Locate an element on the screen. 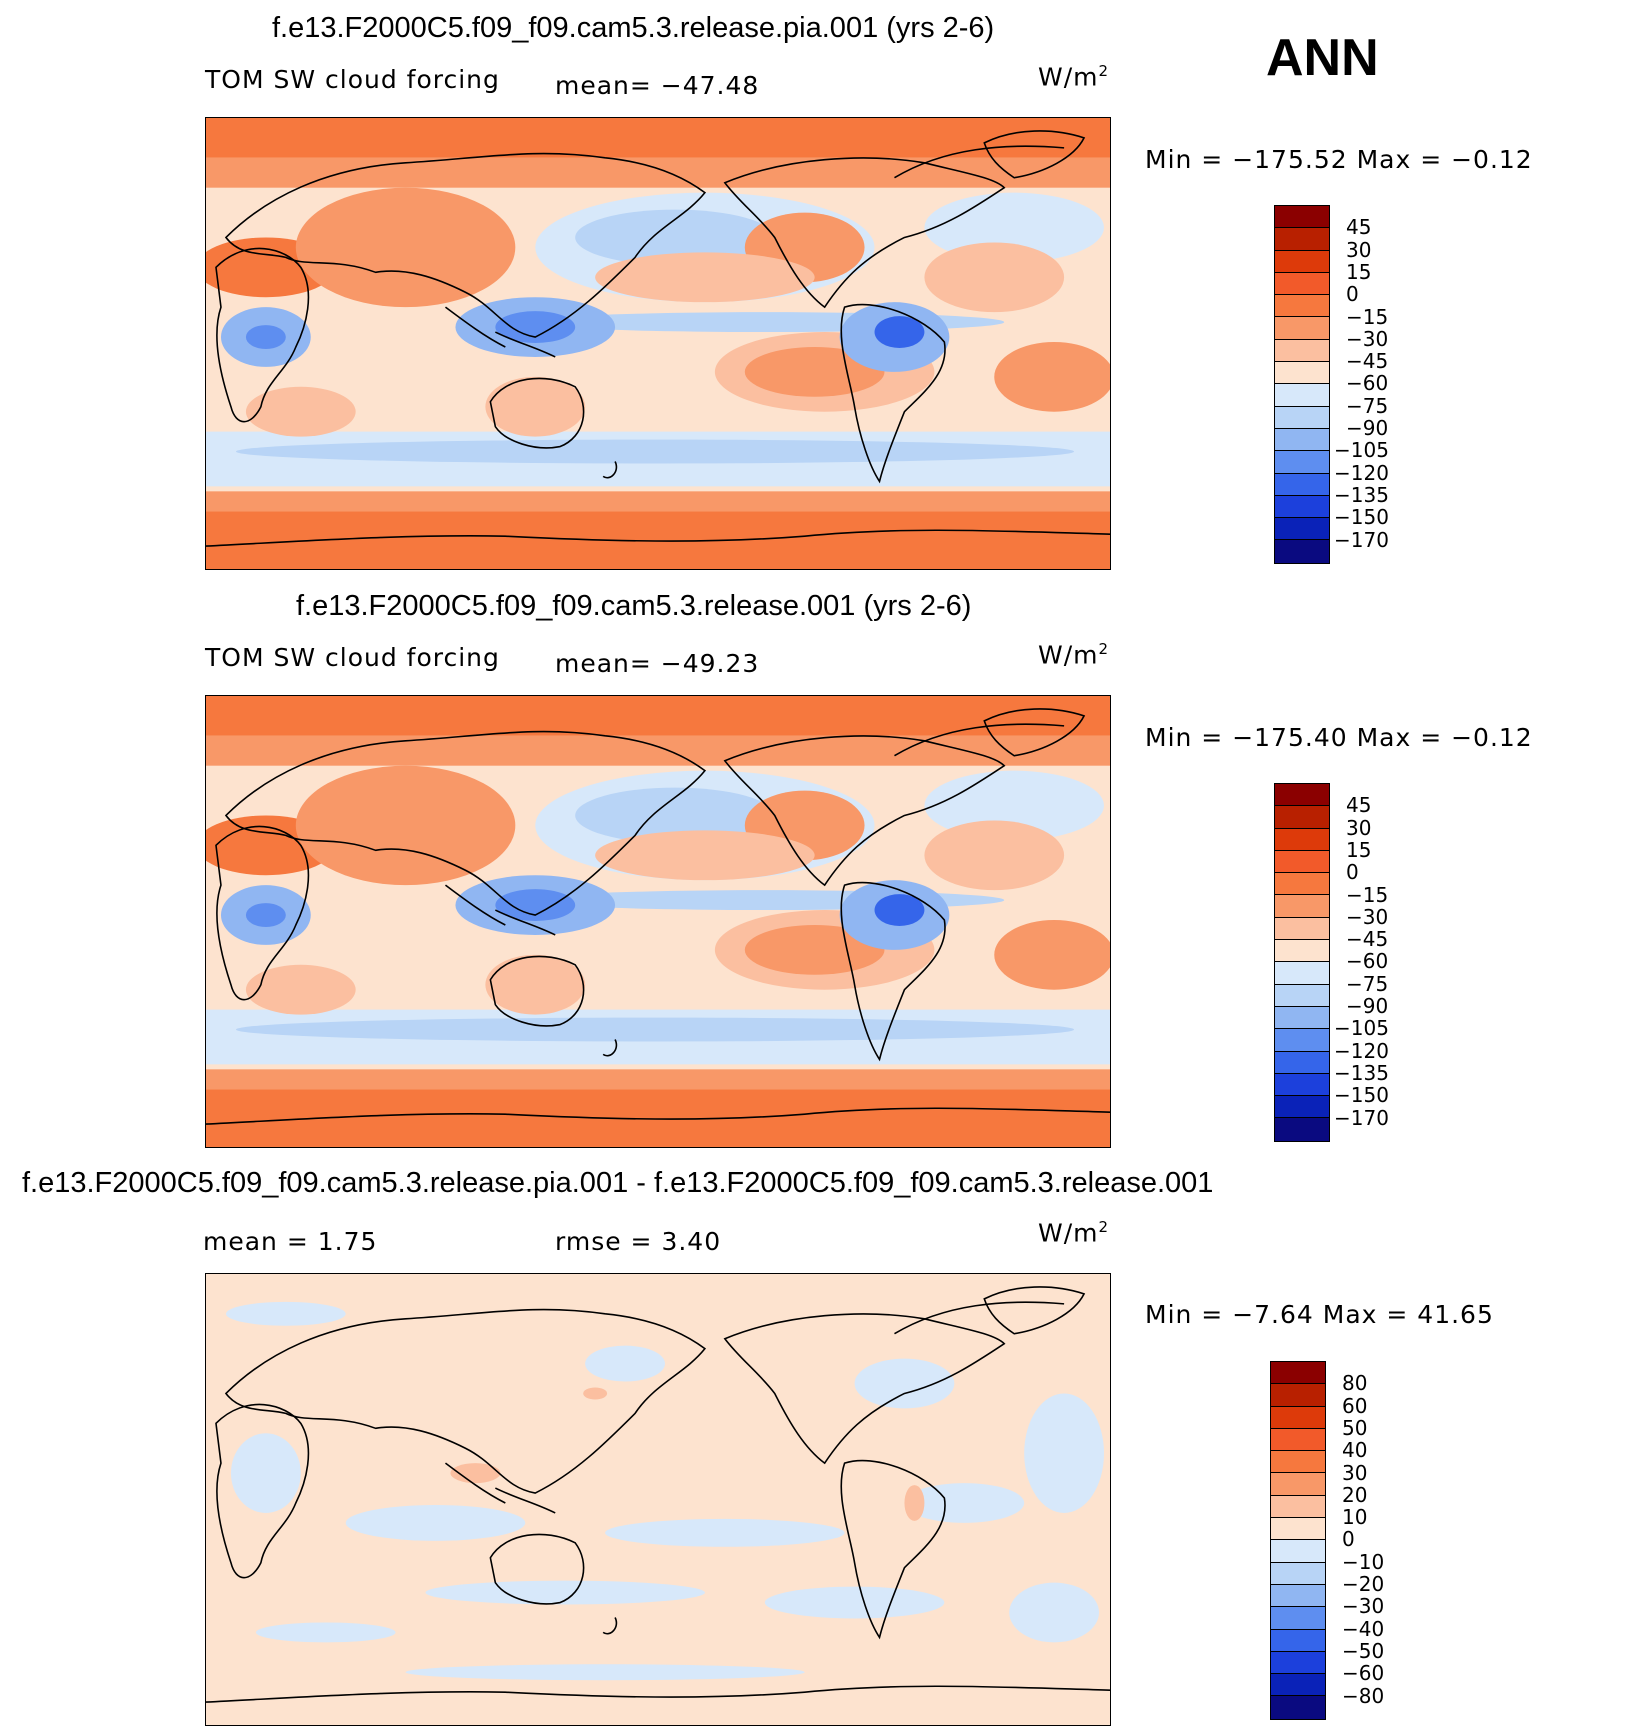 The width and height of the screenshot is (1630, 1730). season-label: ANN is located at coordinates (1322, 58).